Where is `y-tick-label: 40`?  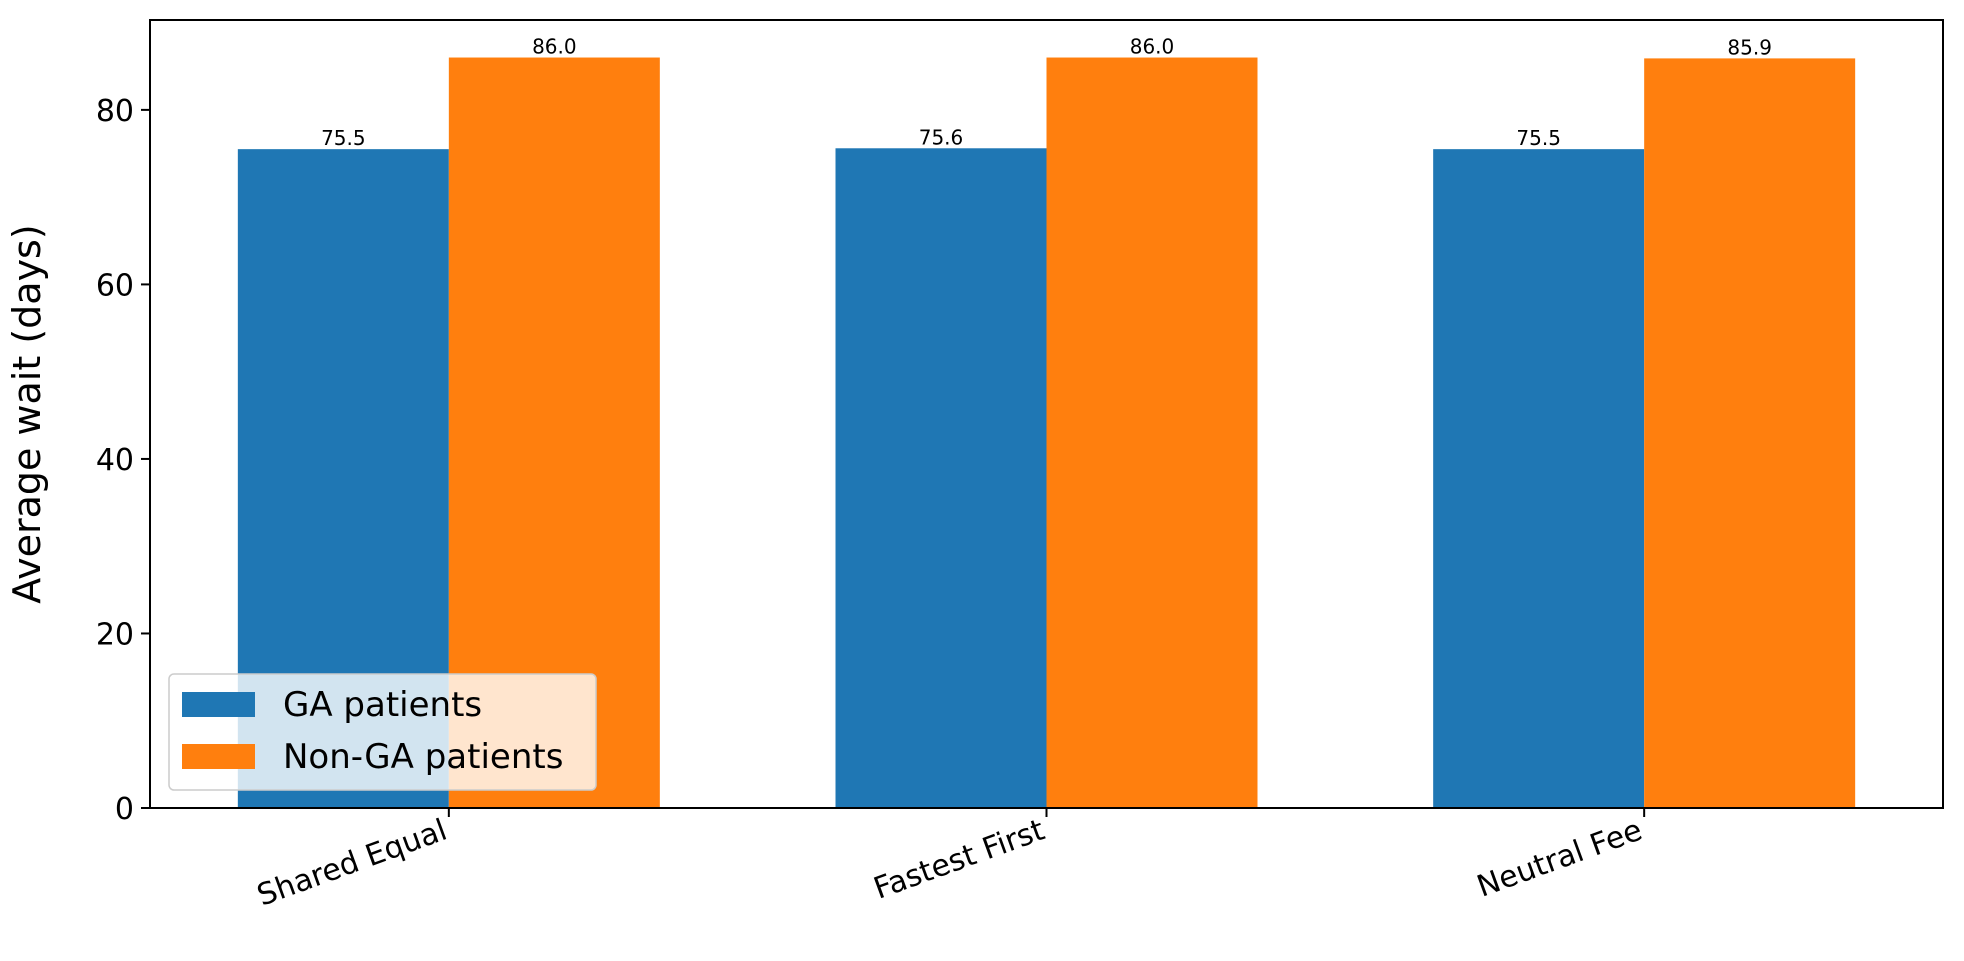 y-tick-label: 40 is located at coordinates (115, 460).